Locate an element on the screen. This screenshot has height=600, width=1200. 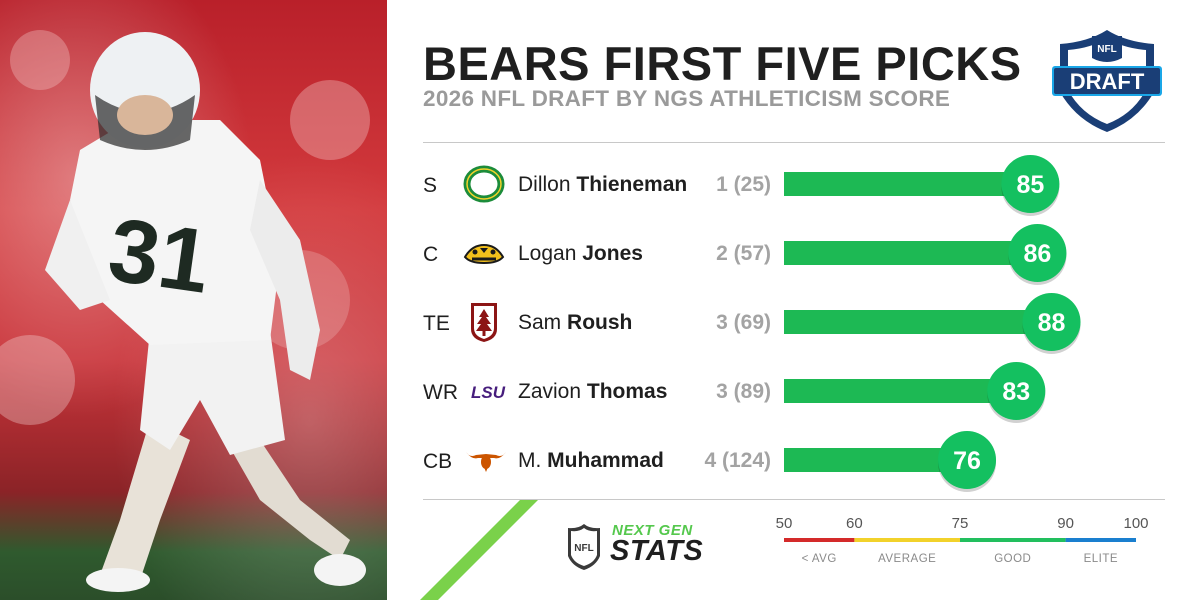
player-name: Dillon Thieneman is located at coordinates (602, 185).